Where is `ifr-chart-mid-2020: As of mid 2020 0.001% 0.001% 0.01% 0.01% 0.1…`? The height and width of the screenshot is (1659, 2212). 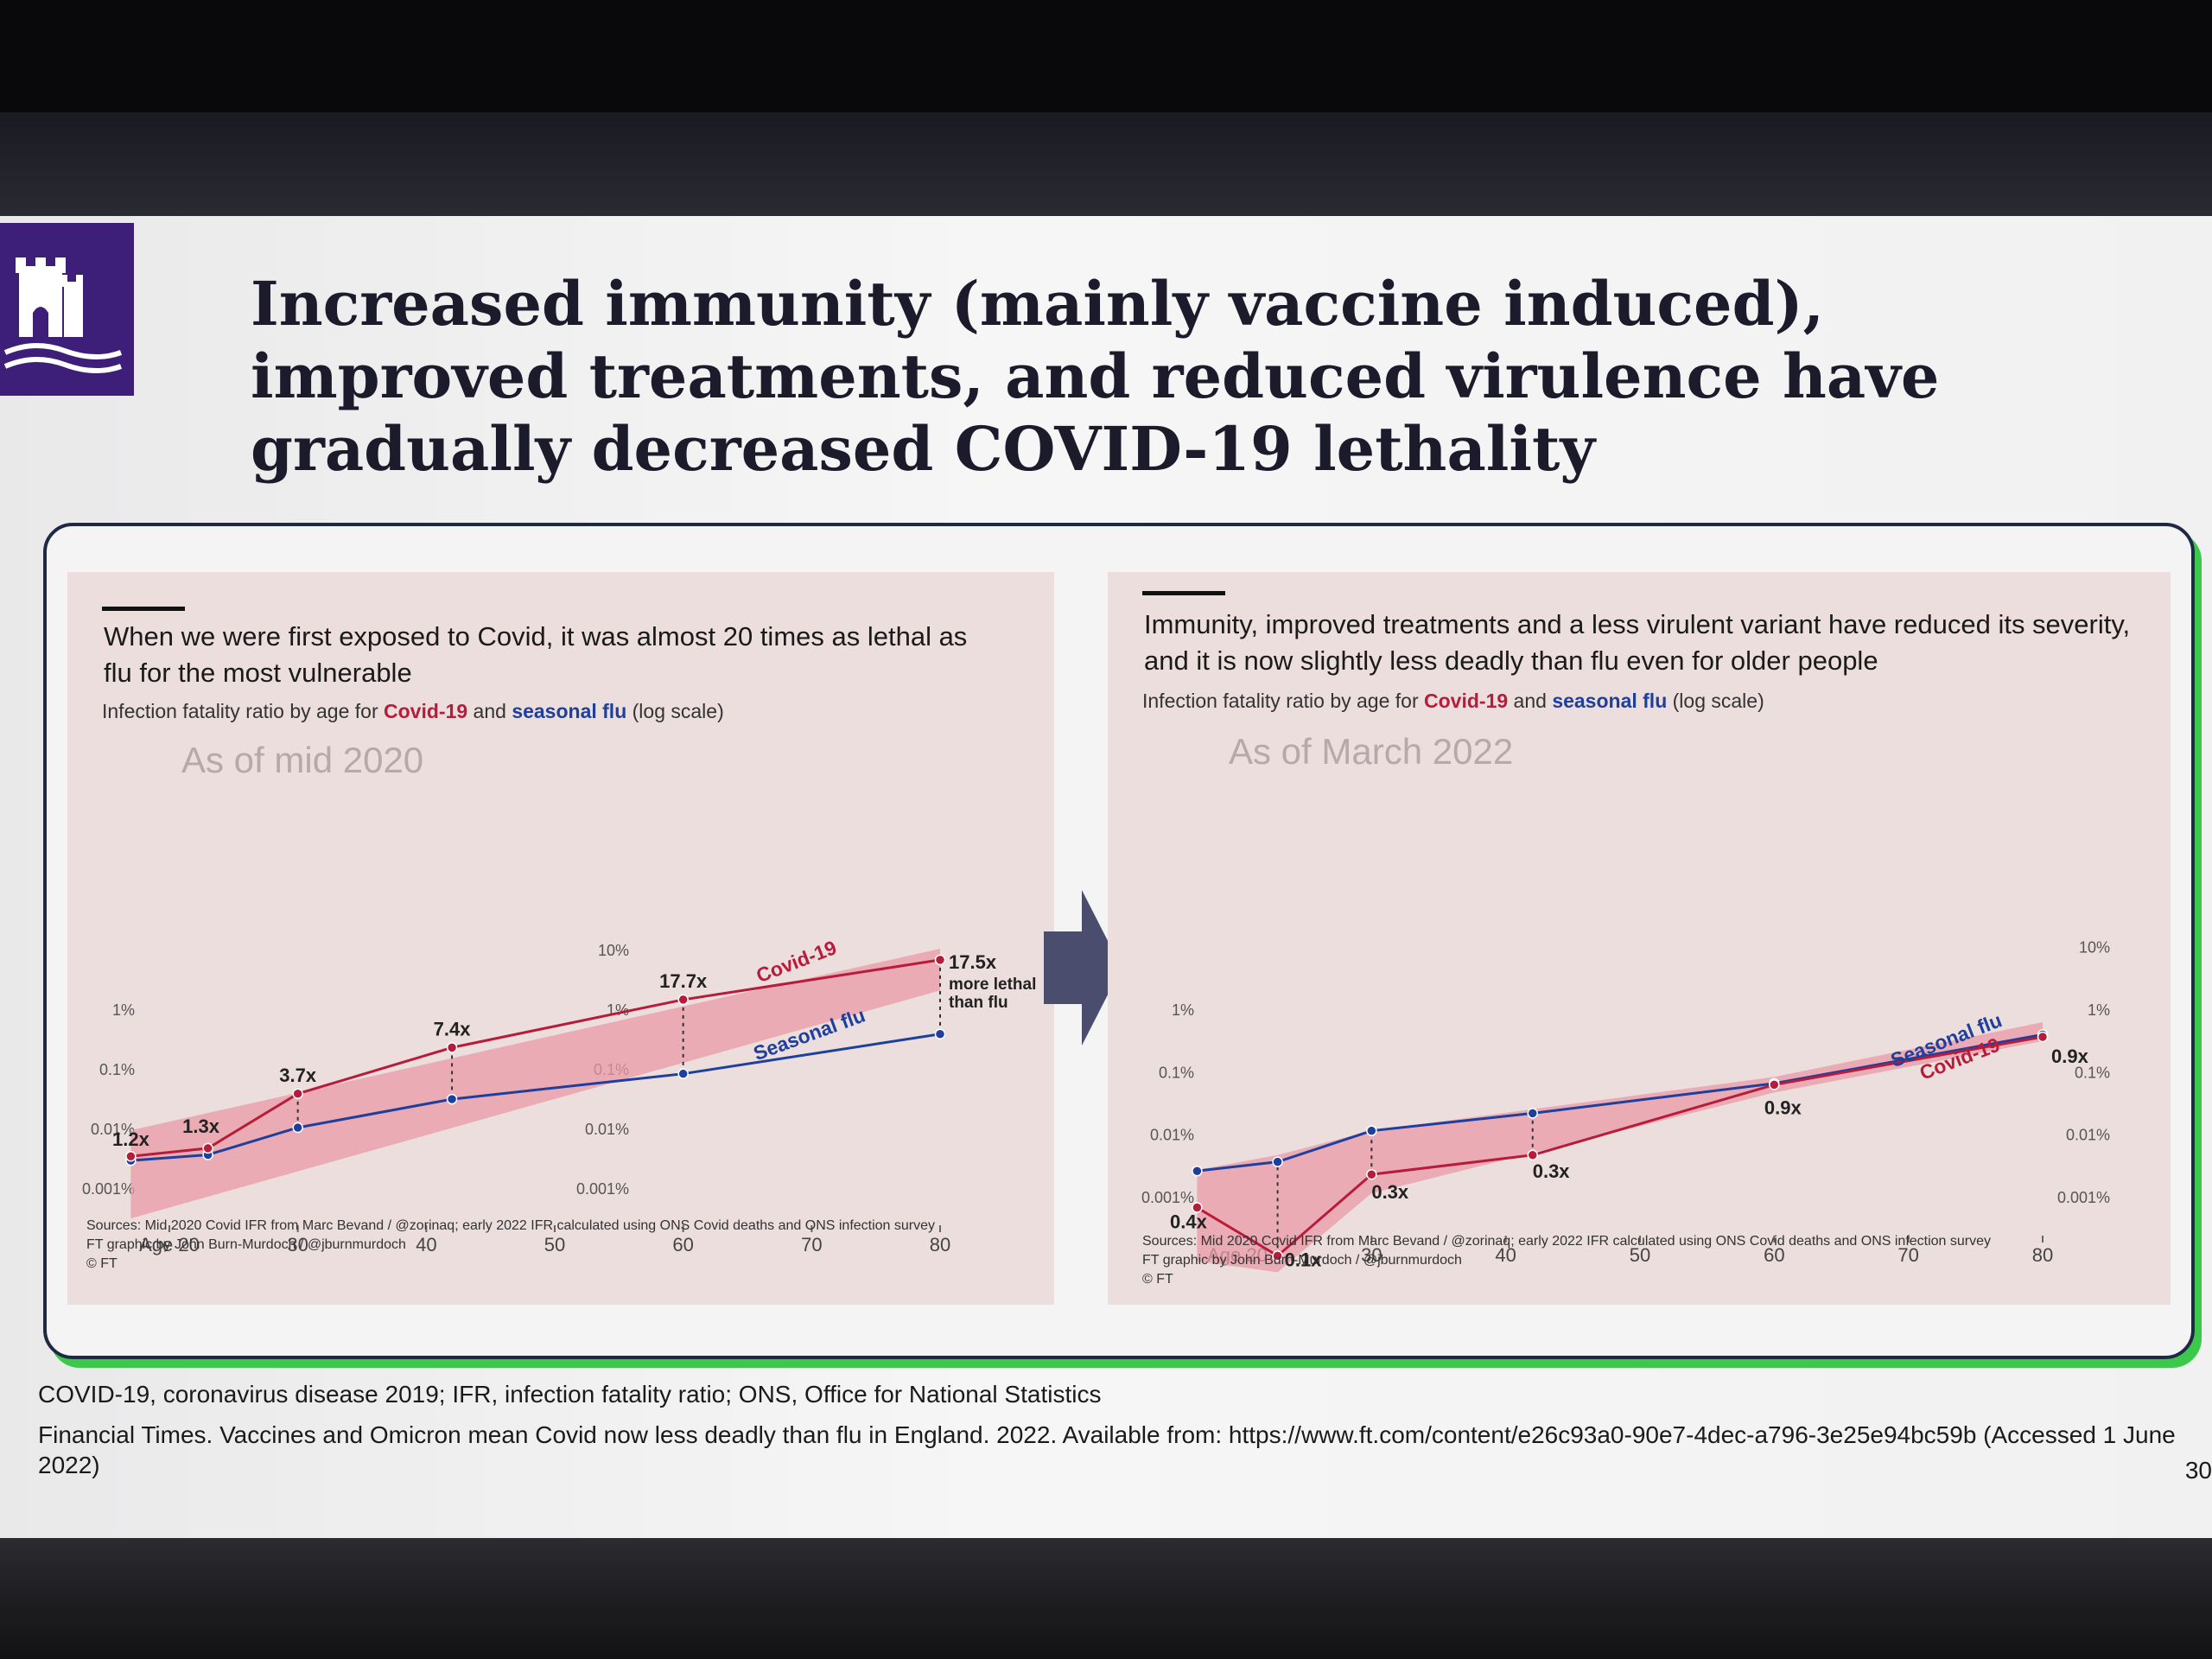 ifr-chart-mid-2020: As of mid 2020 0.001% 0.001% 0.01% 0.01% 0.1… is located at coordinates (559, 998).